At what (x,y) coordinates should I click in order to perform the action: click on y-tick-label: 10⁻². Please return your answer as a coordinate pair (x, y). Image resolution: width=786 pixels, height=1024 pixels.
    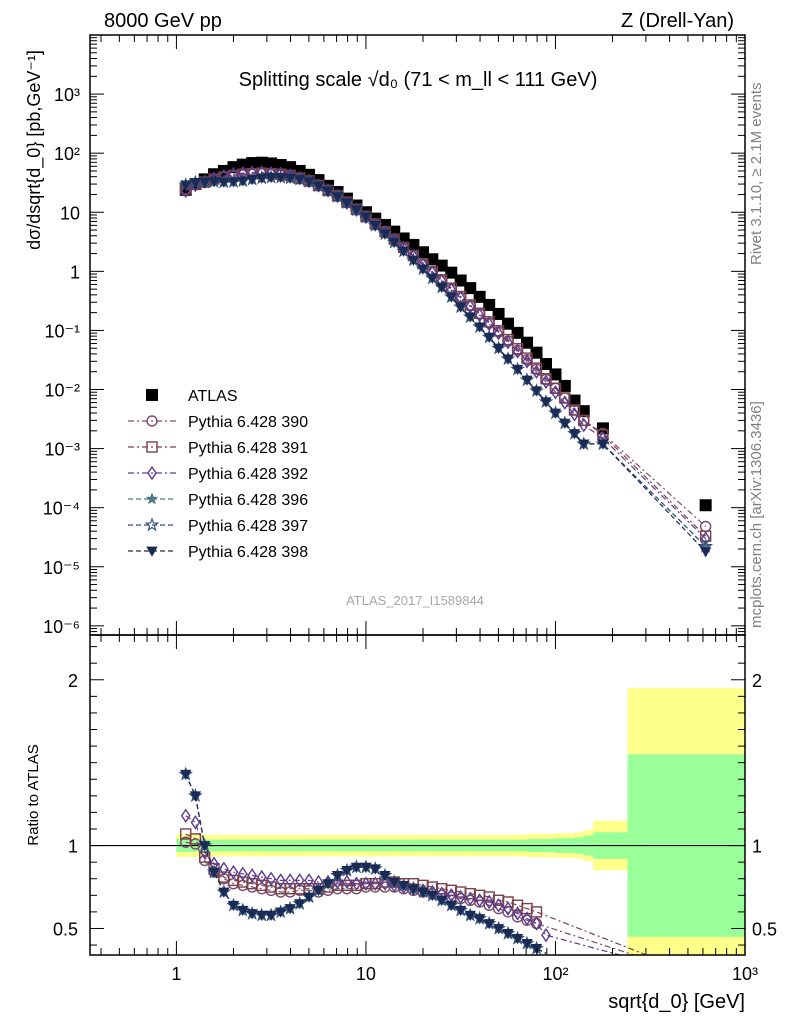
    Looking at the image, I should click on (62, 391).